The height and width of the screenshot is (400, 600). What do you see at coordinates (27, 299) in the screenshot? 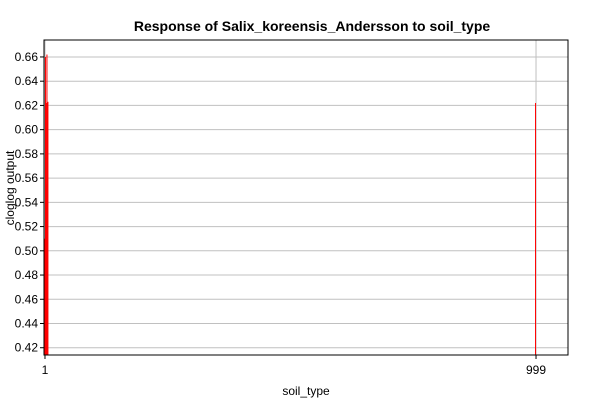
I see `y-tick-label: 0.46` at bounding box center [27, 299].